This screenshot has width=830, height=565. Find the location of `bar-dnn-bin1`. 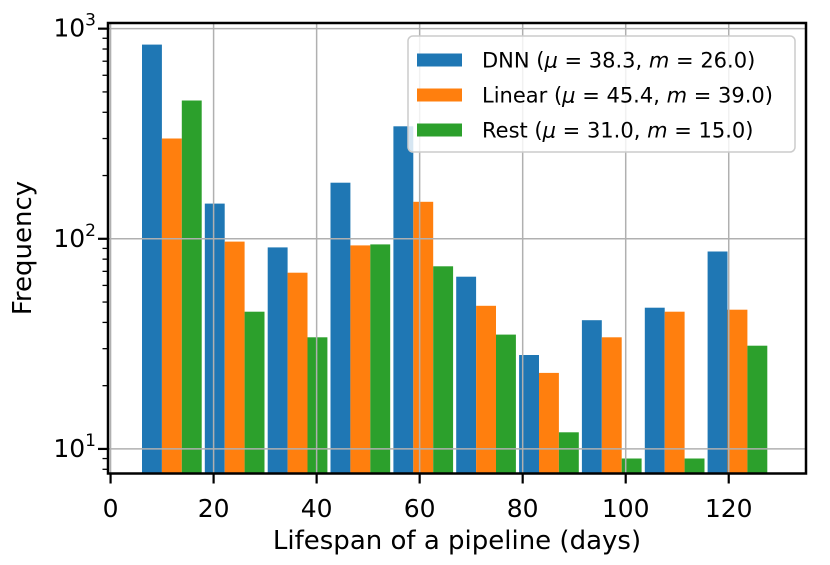

bar-dnn-bin1 is located at coordinates (152, 259).